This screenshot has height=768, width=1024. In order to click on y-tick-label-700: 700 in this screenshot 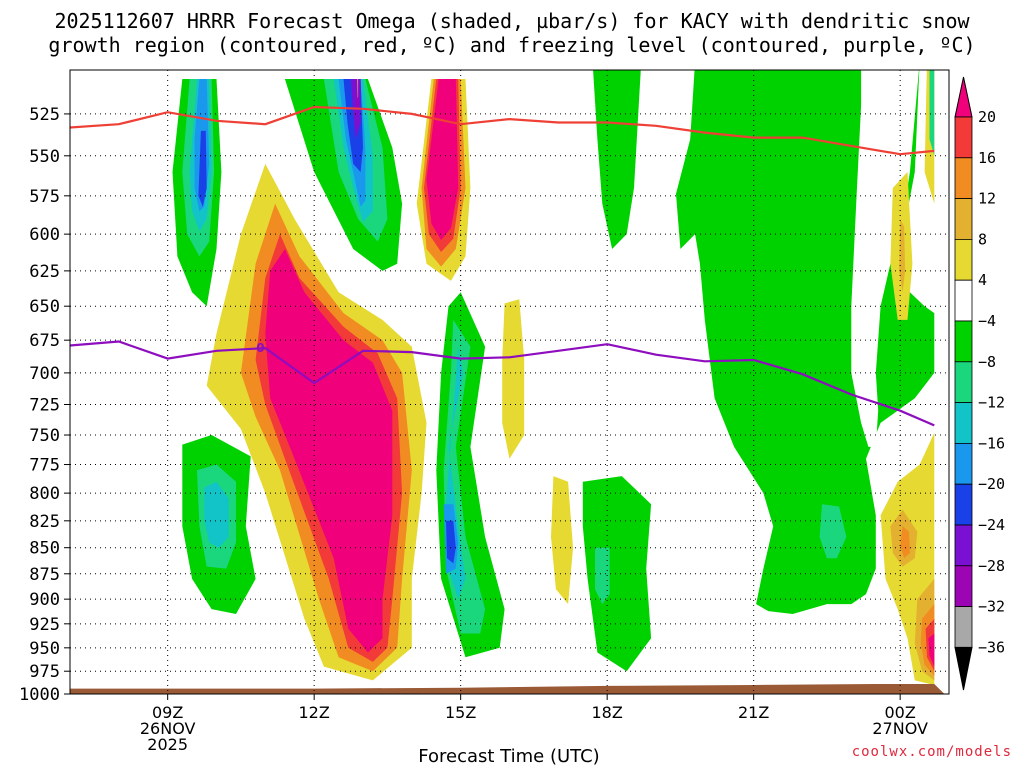, I will do `click(44, 374)`.